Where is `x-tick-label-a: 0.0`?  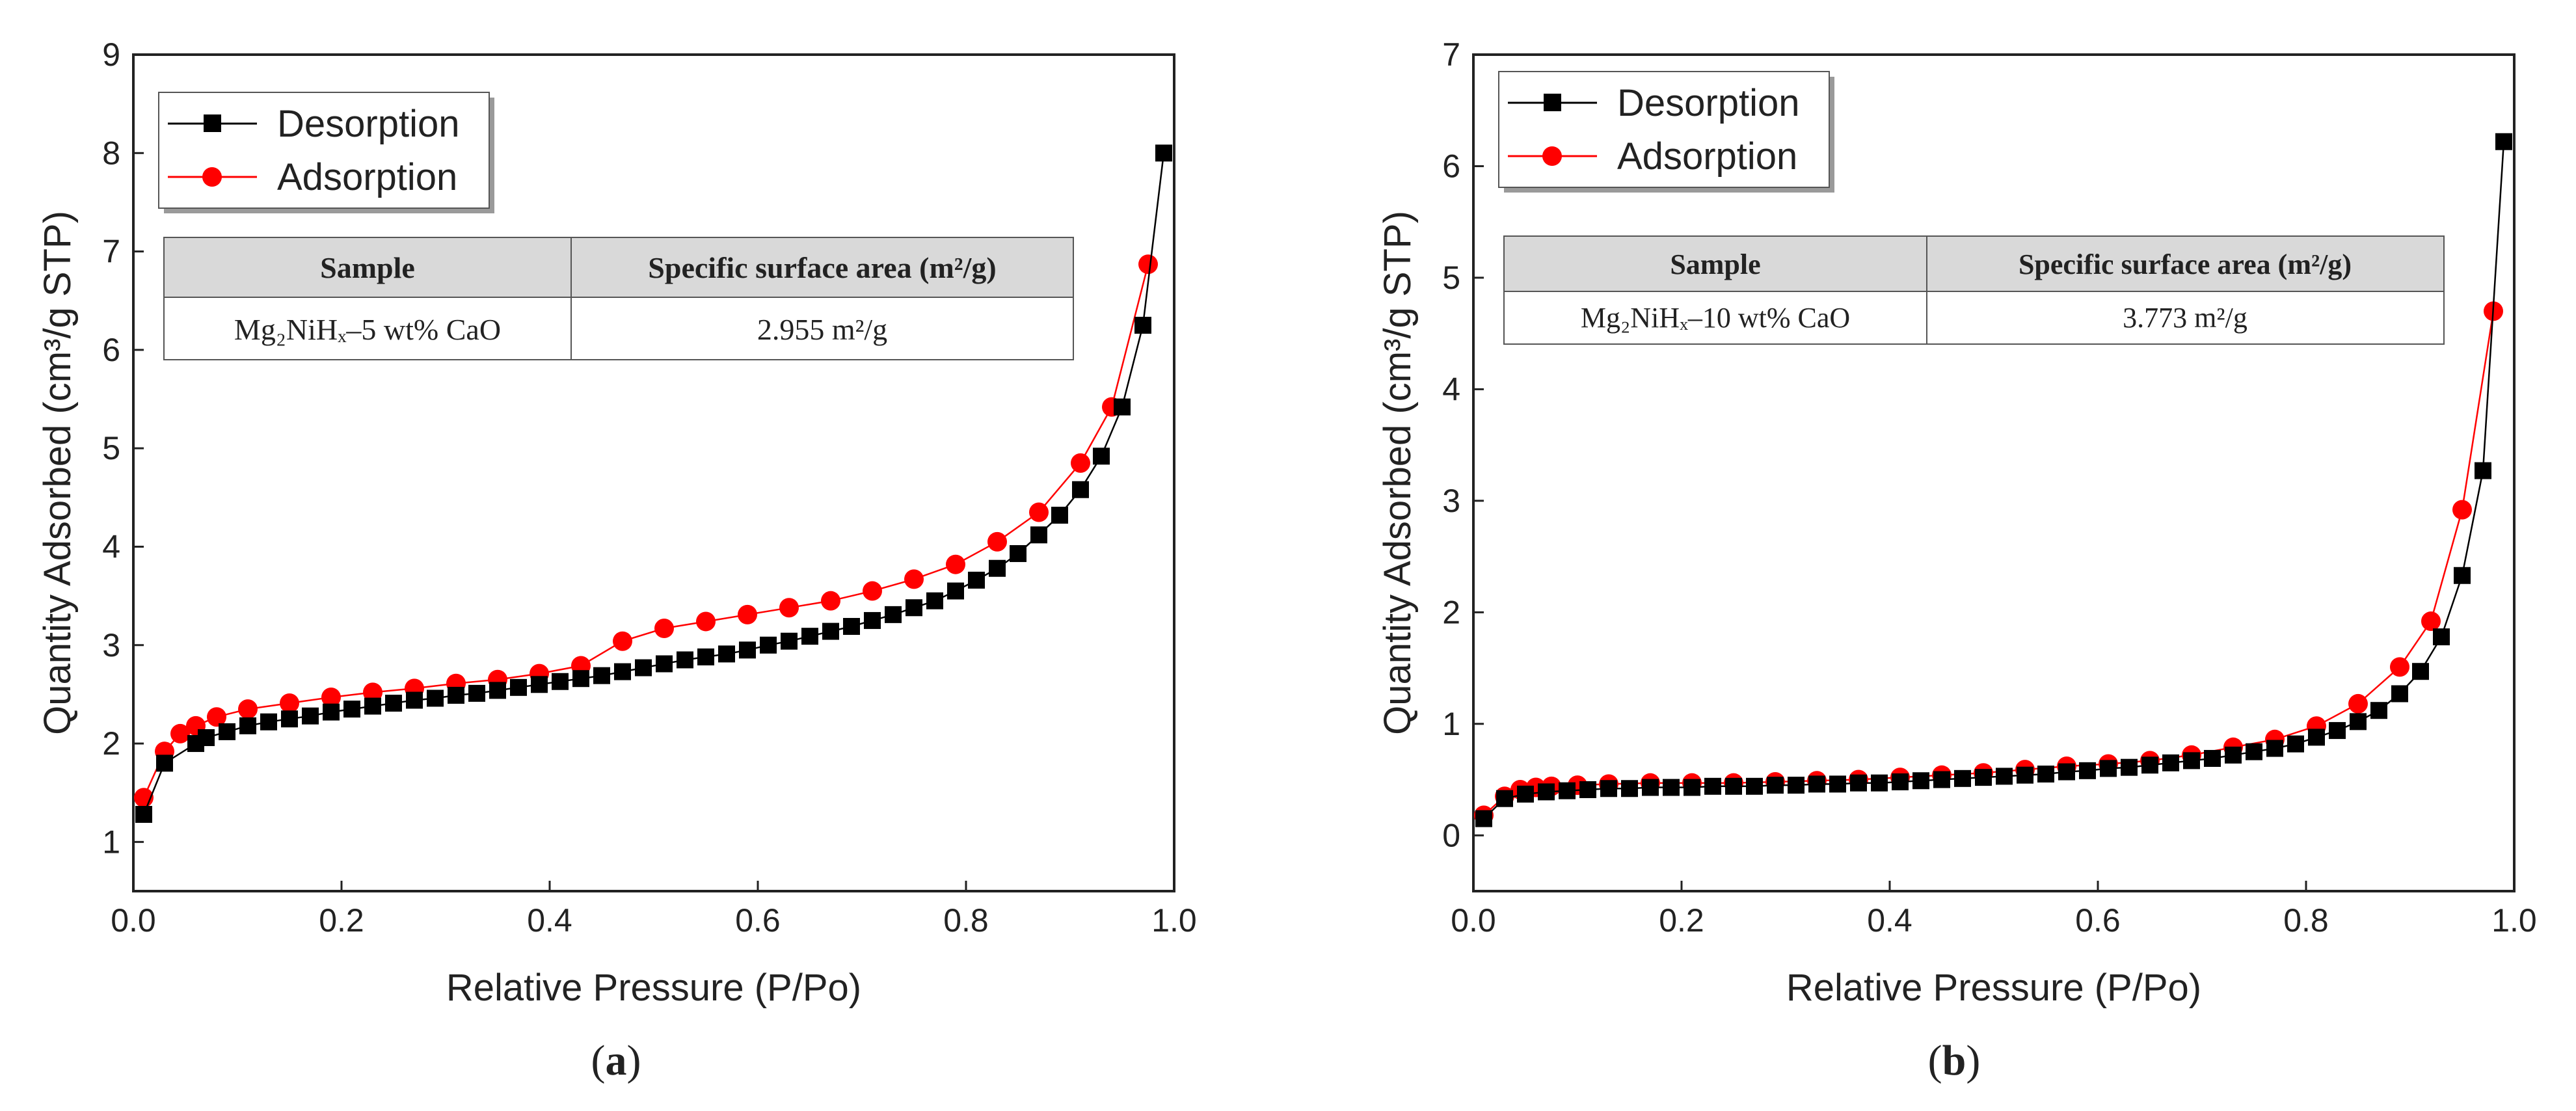
x-tick-label-a: 0.0 is located at coordinates (133, 920).